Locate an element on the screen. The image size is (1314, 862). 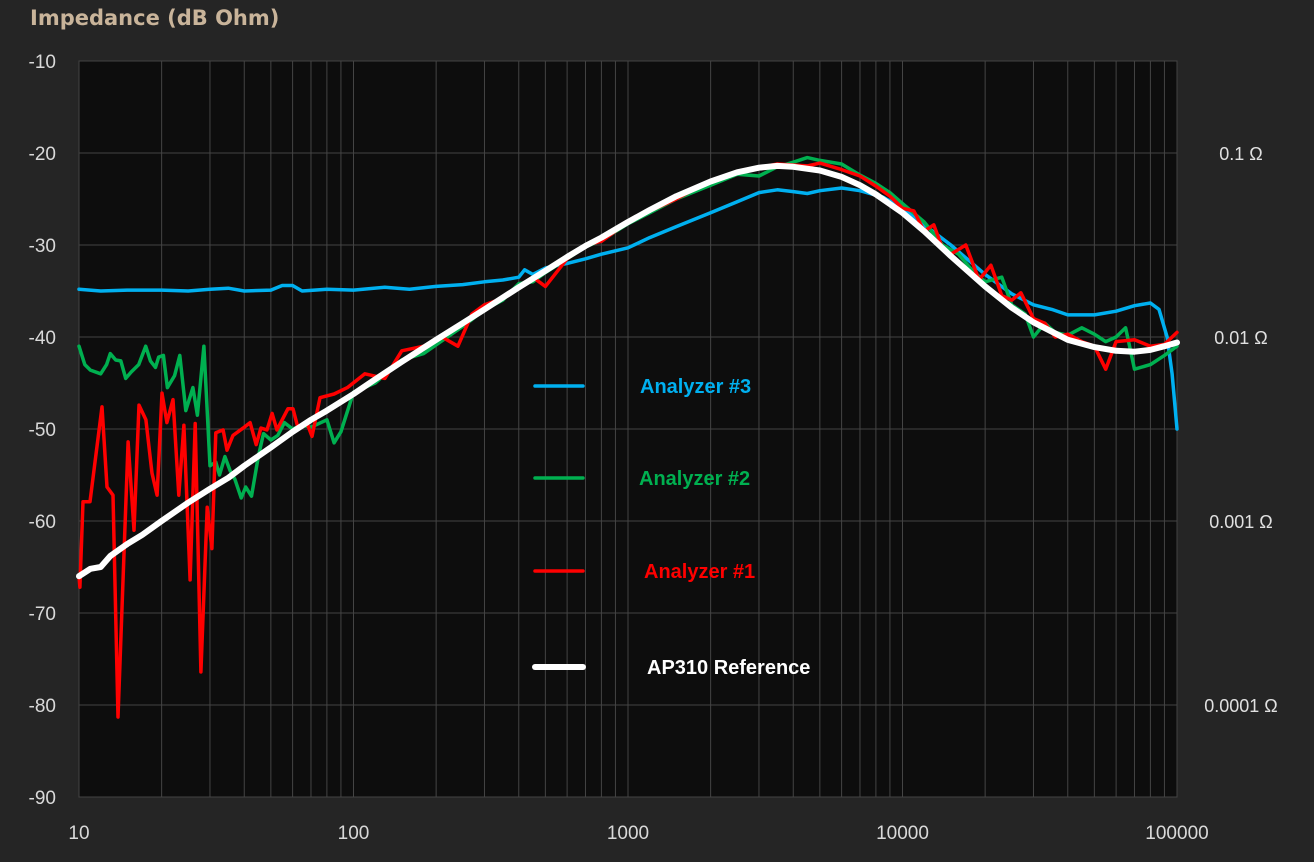
legend-label: AP310 Reference is located at coordinates (728, 668).